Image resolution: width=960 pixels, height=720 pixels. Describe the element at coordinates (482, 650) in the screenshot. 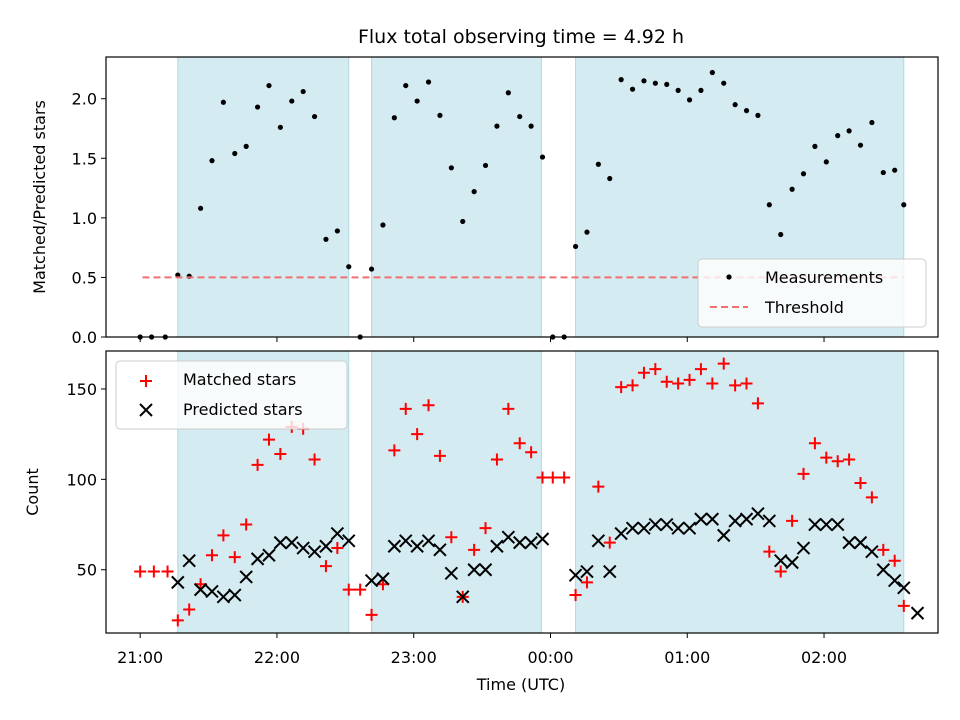

I see `count-x-ticks: 21:00 22:00 23:00 00:00 01:00 02:00` at that location.